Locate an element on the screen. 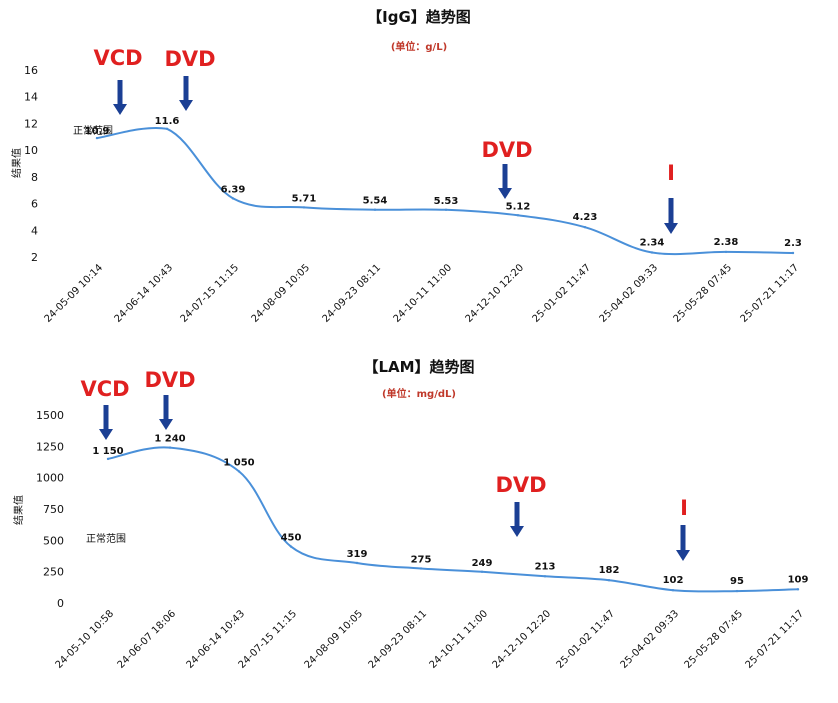  chart-title: 【IgG】趋势图 is located at coordinates (419, 17).